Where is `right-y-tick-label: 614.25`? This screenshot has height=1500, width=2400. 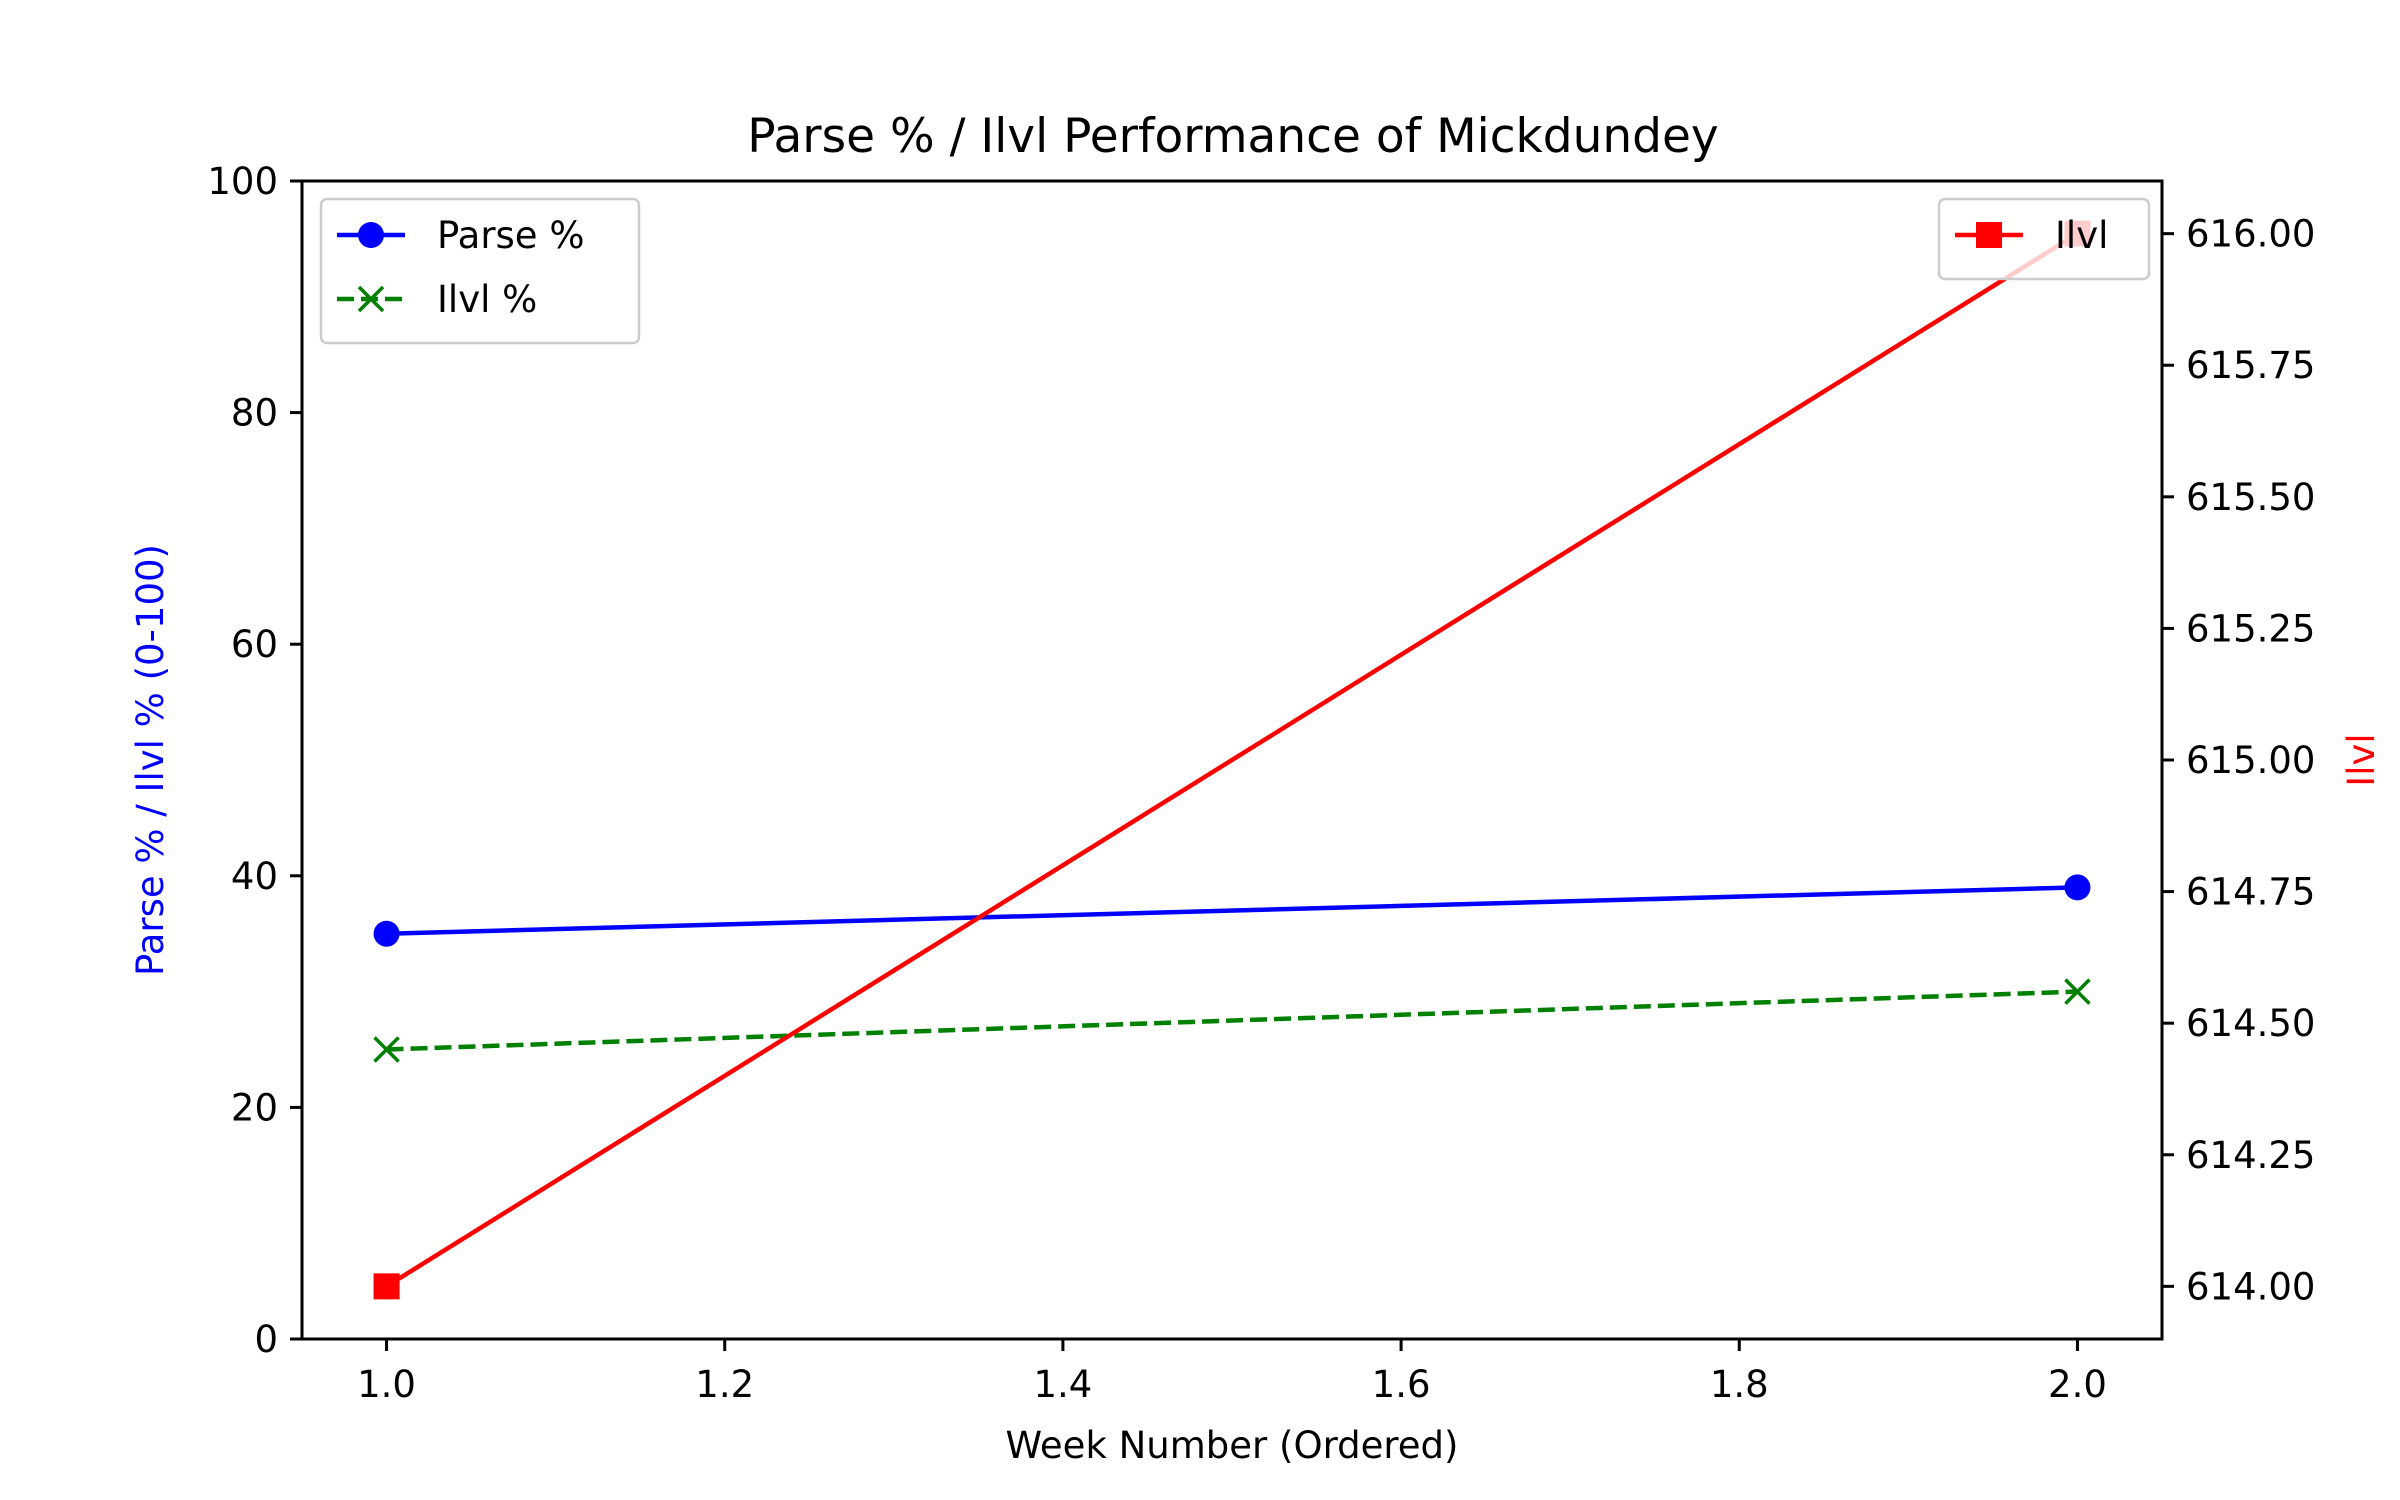
right-y-tick-label: 614.25 is located at coordinates (2250, 1155).